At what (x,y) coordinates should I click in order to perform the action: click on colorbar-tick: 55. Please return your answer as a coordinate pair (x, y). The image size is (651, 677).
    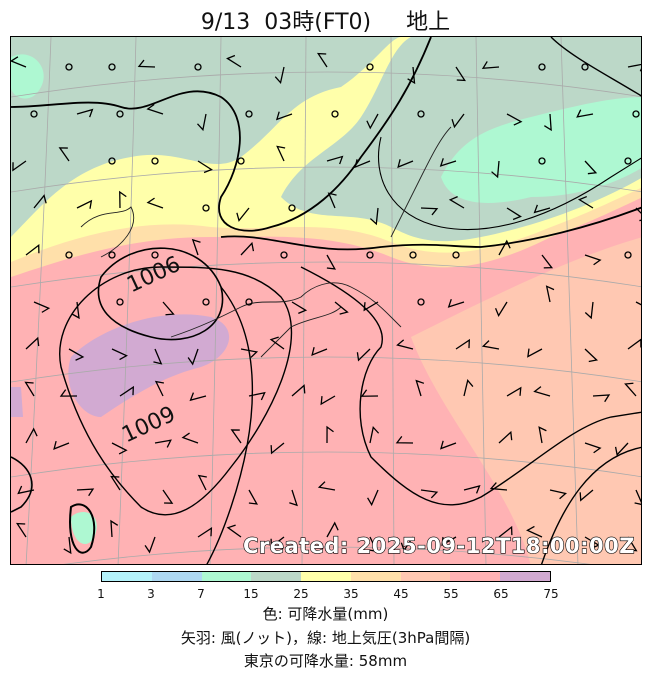
    Looking at the image, I should click on (451, 594).